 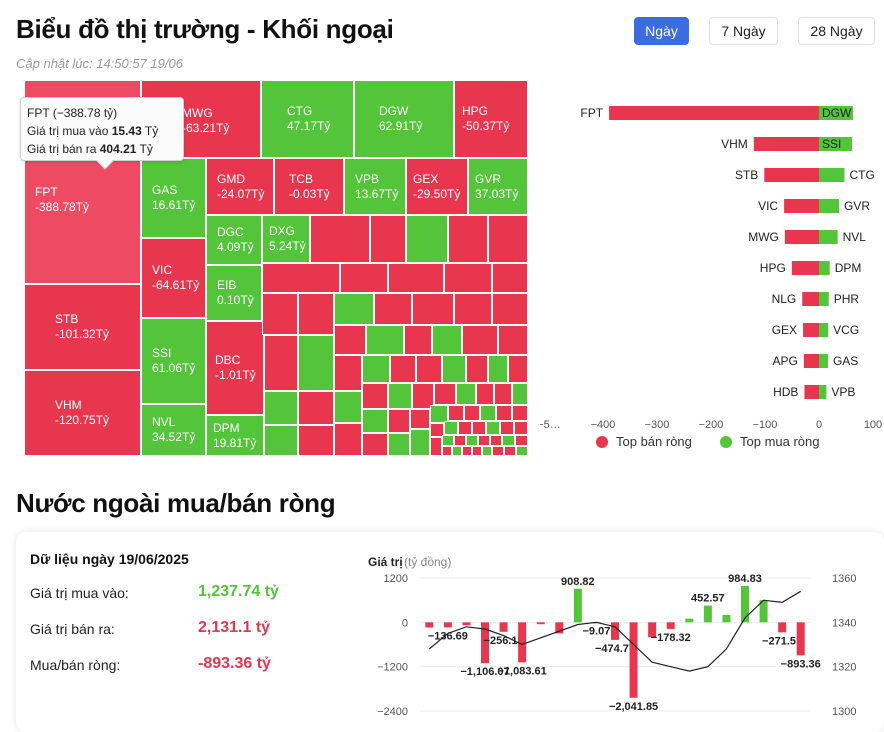 I want to click on treemap-tile-ctg: CTG 47.17Tỷ, so click(x=307, y=119).